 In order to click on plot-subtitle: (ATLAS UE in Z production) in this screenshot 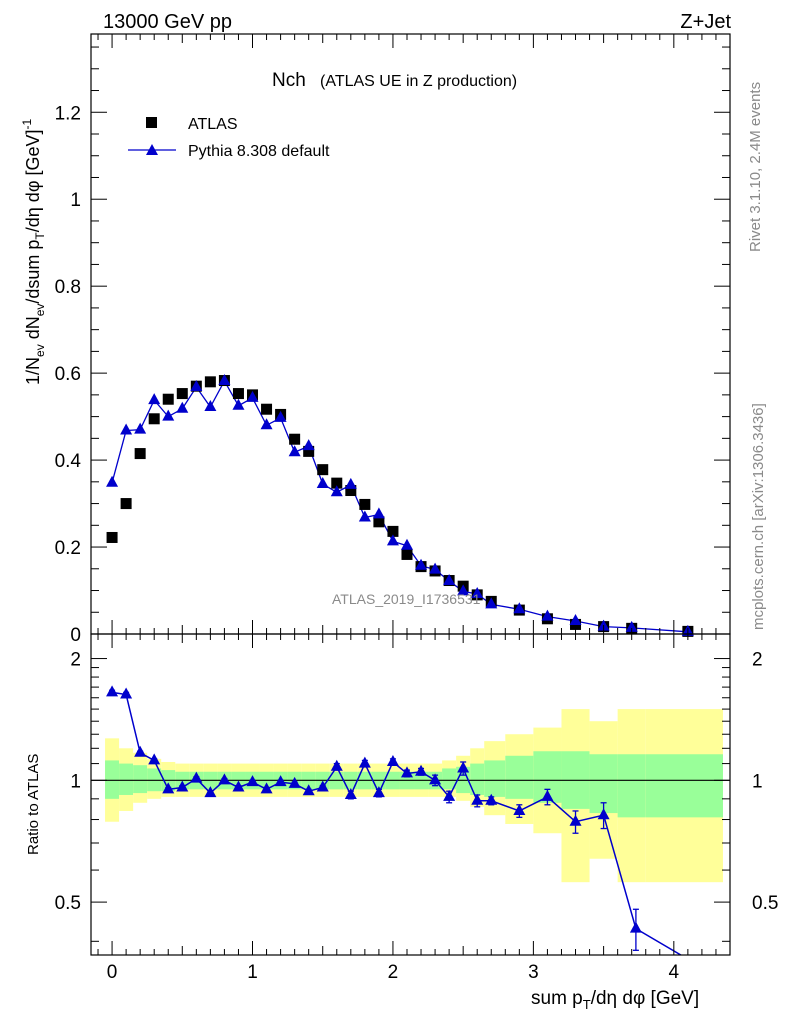, I will do `click(418, 81)`.